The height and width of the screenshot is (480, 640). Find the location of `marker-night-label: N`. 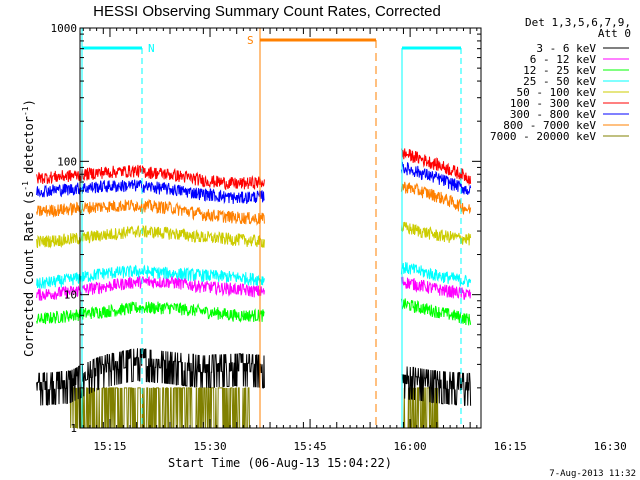

marker-night-label: N is located at coordinates (151, 48).